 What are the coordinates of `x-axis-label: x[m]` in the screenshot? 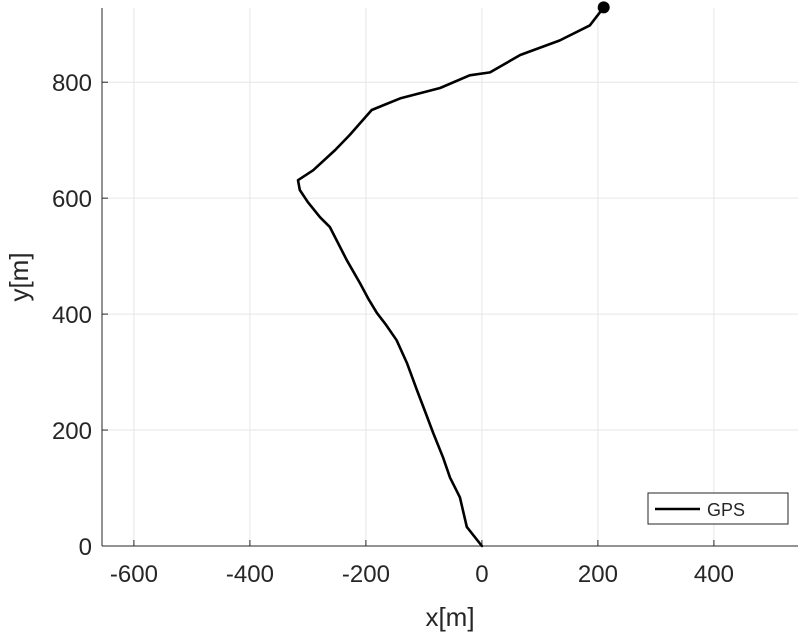 It's located at (449, 617).